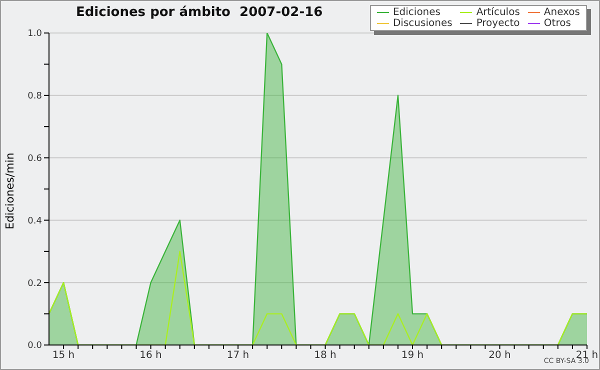 The image size is (600, 370). I want to click on x-tick-label: 19 h, so click(412, 356).